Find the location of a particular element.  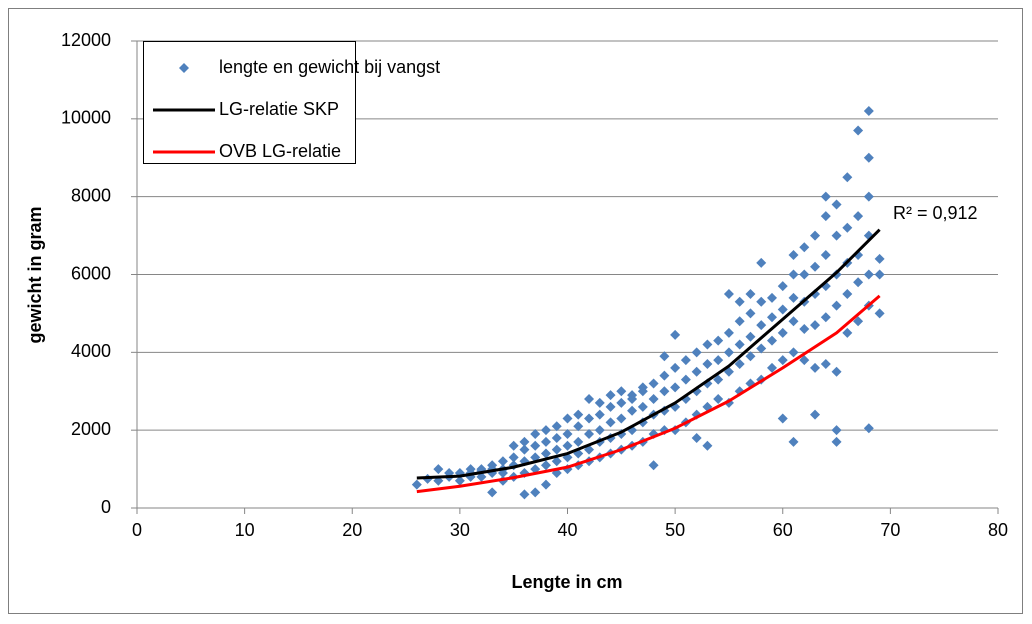

y-tick-label: 12000 is located at coordinates (86, 40).